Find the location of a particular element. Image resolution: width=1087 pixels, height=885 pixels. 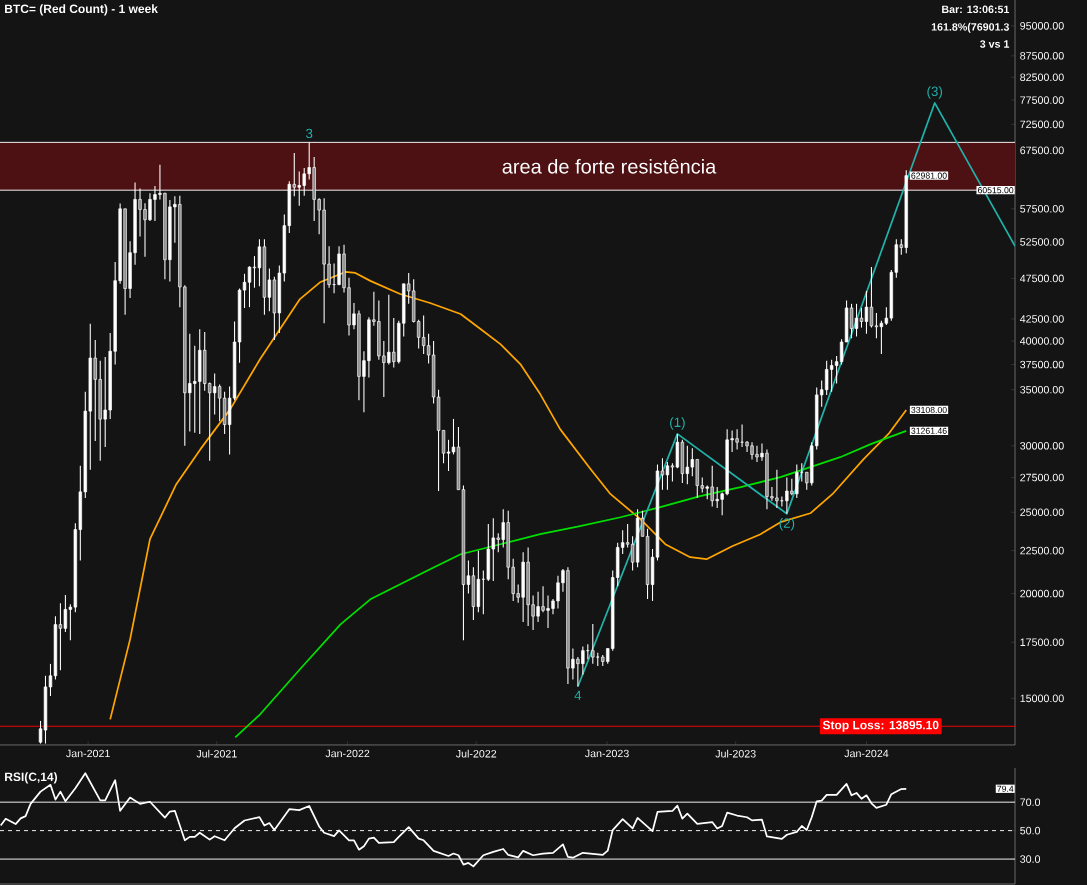

y-tick-label: 50.0 is located at coordinates (1030, 830).